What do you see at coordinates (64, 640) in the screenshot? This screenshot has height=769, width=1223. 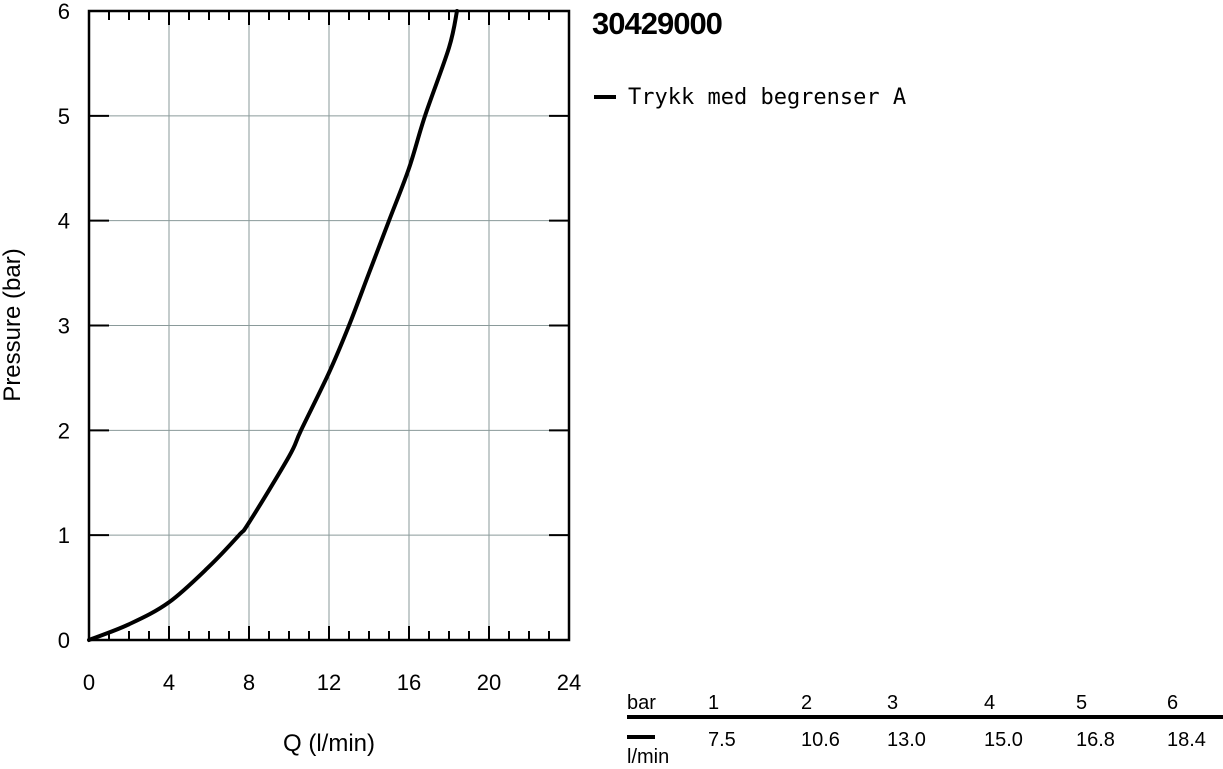 I see `y-tick-label: 0` at bounding box center [64, 640].